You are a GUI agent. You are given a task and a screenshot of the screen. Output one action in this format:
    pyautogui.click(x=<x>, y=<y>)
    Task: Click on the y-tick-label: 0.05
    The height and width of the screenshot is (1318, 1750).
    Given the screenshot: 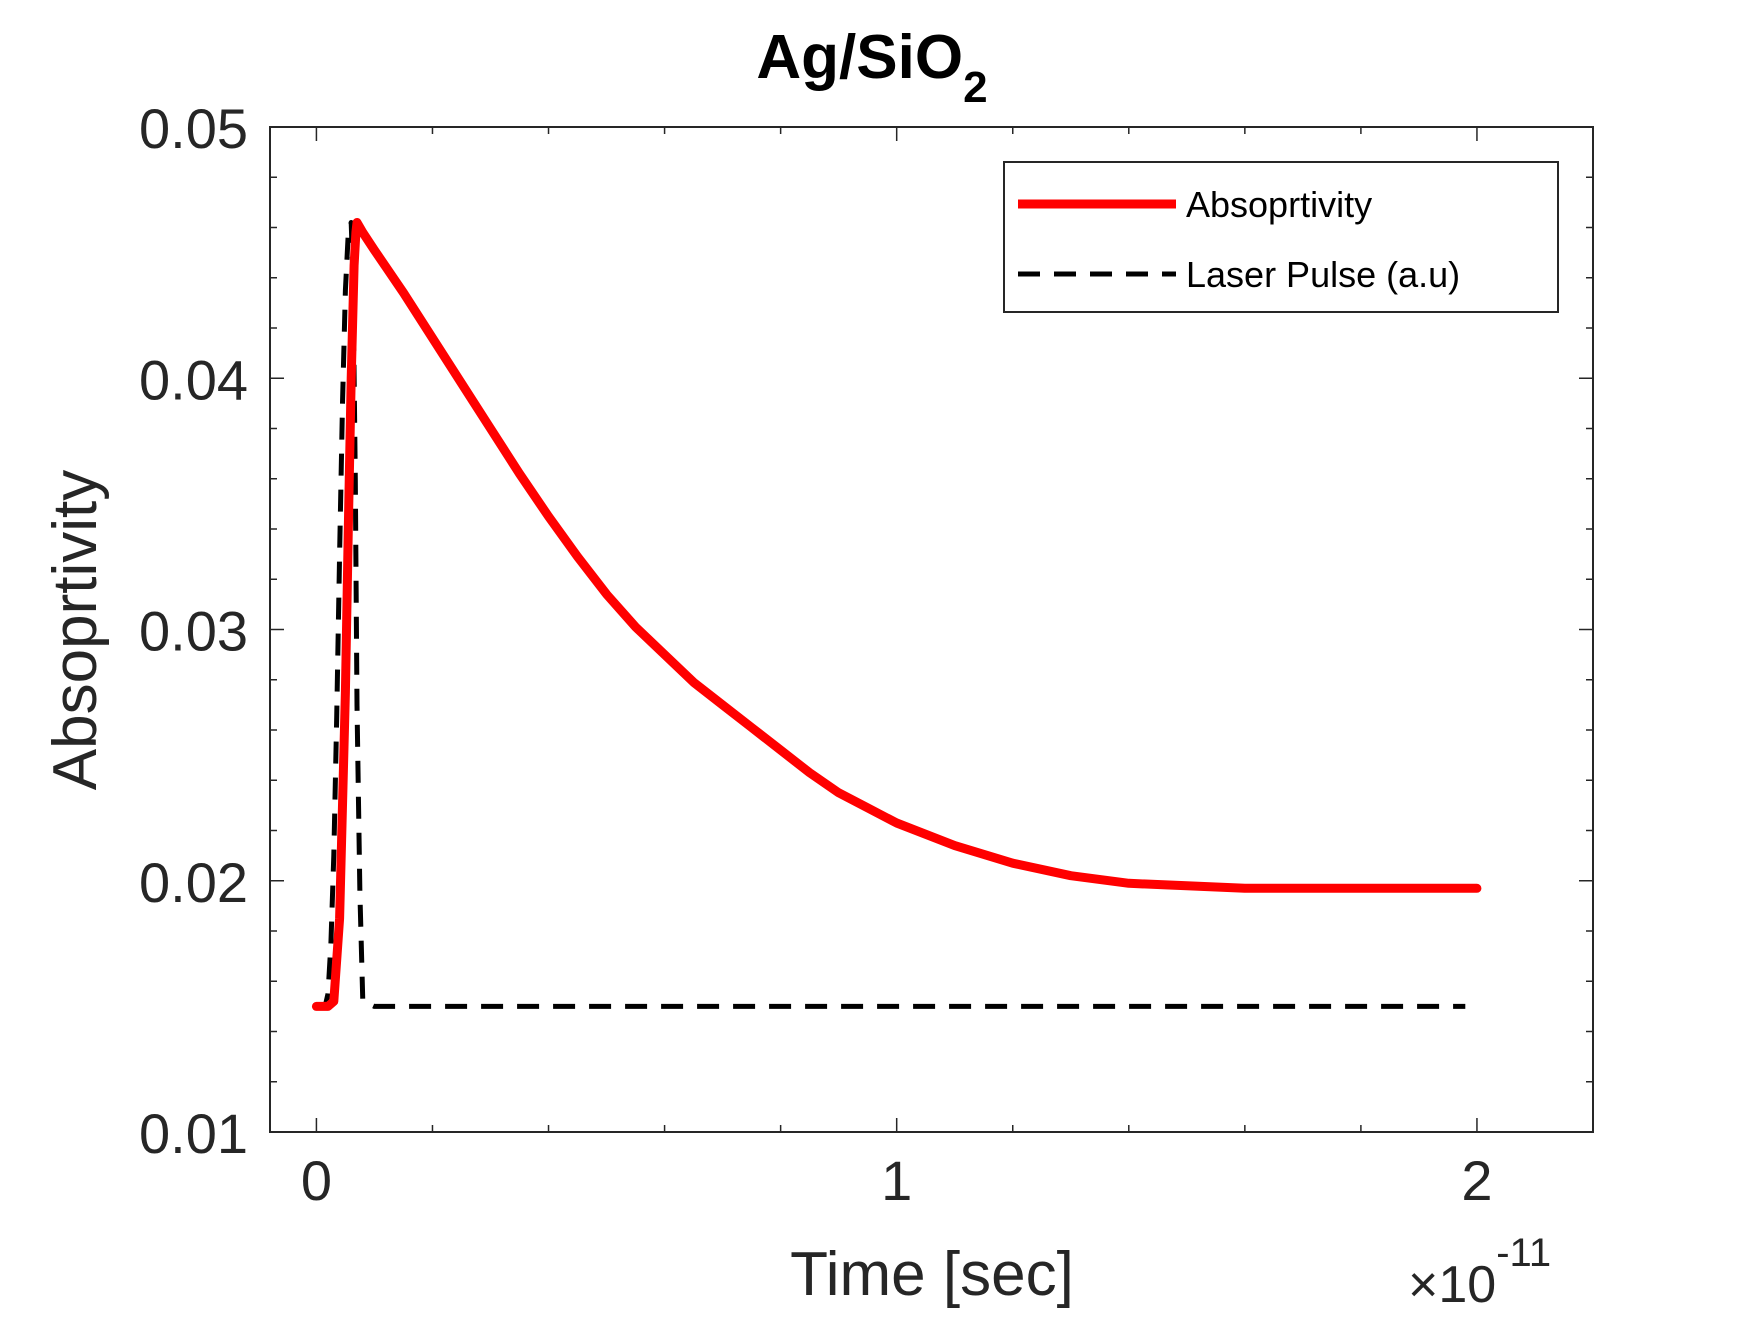 What is the action you would take?
    pyautogui.click(x=193, y=128)
    